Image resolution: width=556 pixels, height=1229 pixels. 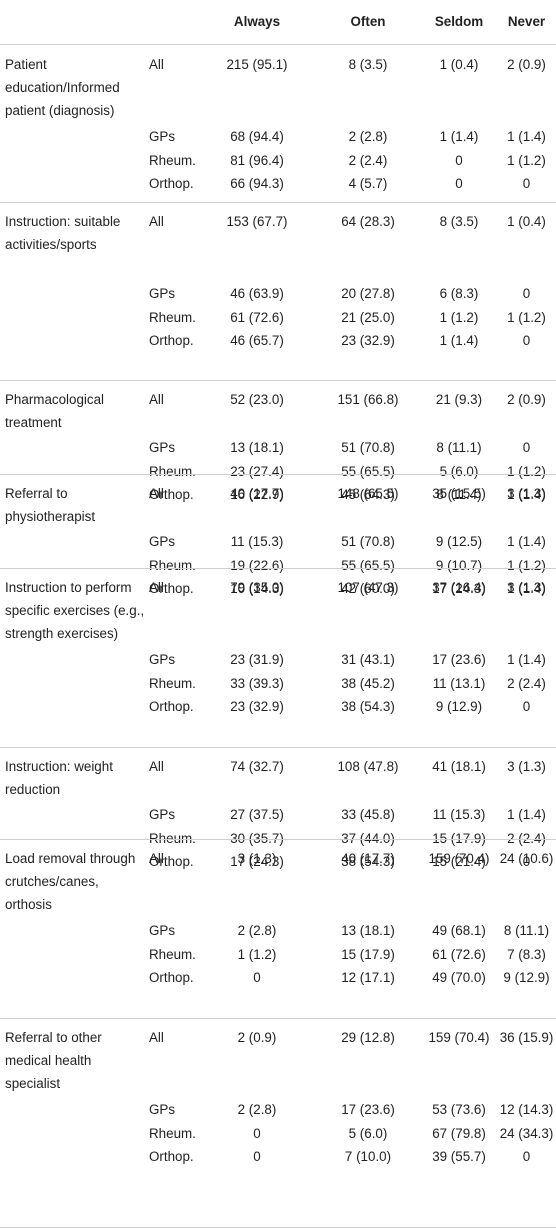 What do you see at coordinates (368, 64) in the screenshot?
I see `cell-often: 8 (3.5)` at bounding box center [368, 64].